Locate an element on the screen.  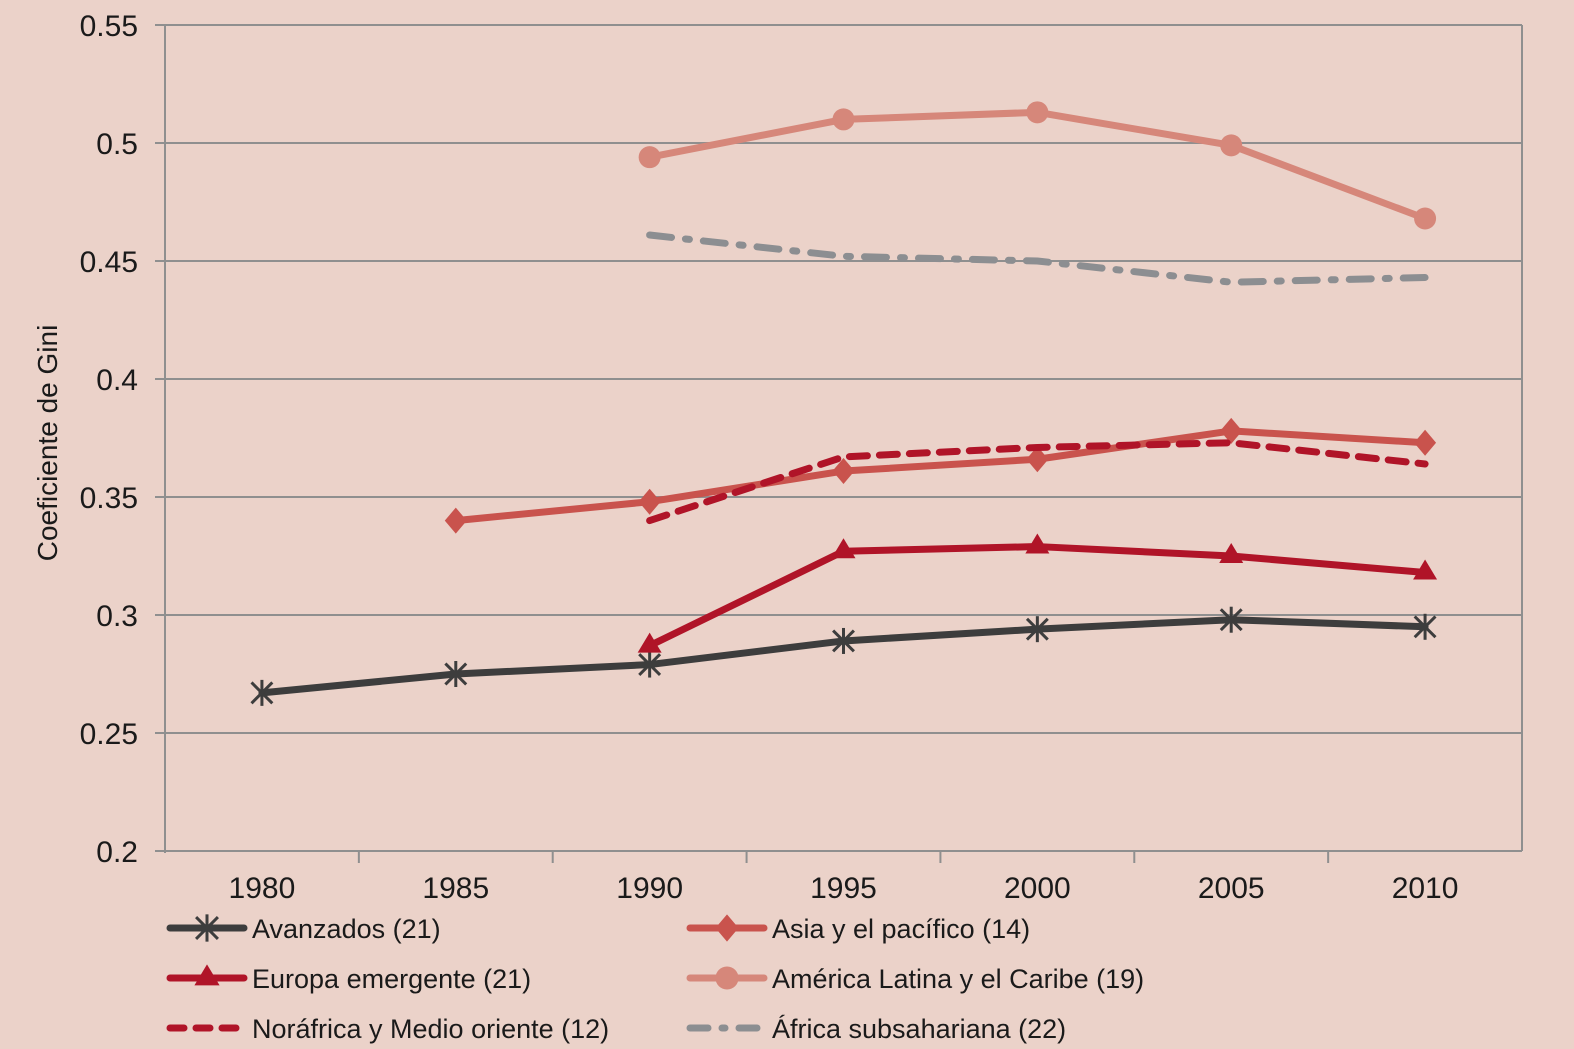
y-tick-label: 0.3 is located at coordinates (117, 616).